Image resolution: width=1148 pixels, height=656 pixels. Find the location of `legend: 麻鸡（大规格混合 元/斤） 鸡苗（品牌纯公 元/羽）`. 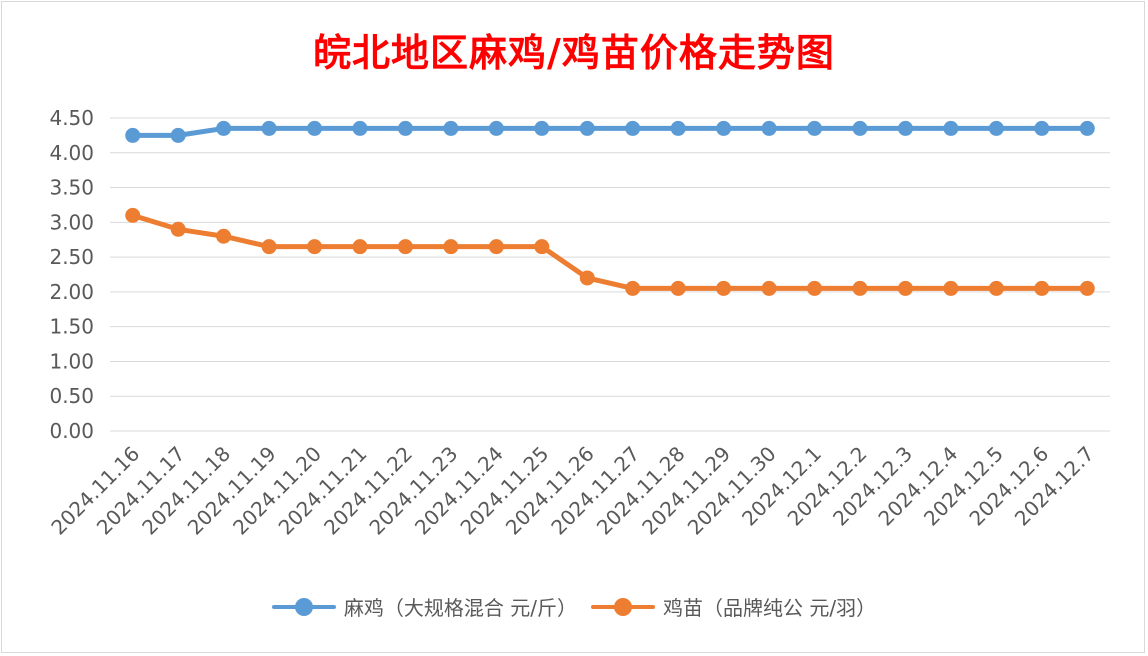

legend: 麻鸡（大规格混合 元/斤） 鸡苗（品牌纯公 元/羽） is located at coordinates (574, 606).